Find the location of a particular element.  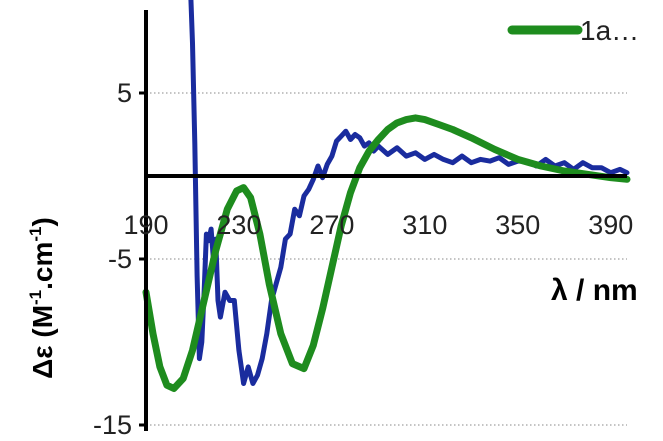

y-axis-title-end: ) is located at coordinates (42, 221).